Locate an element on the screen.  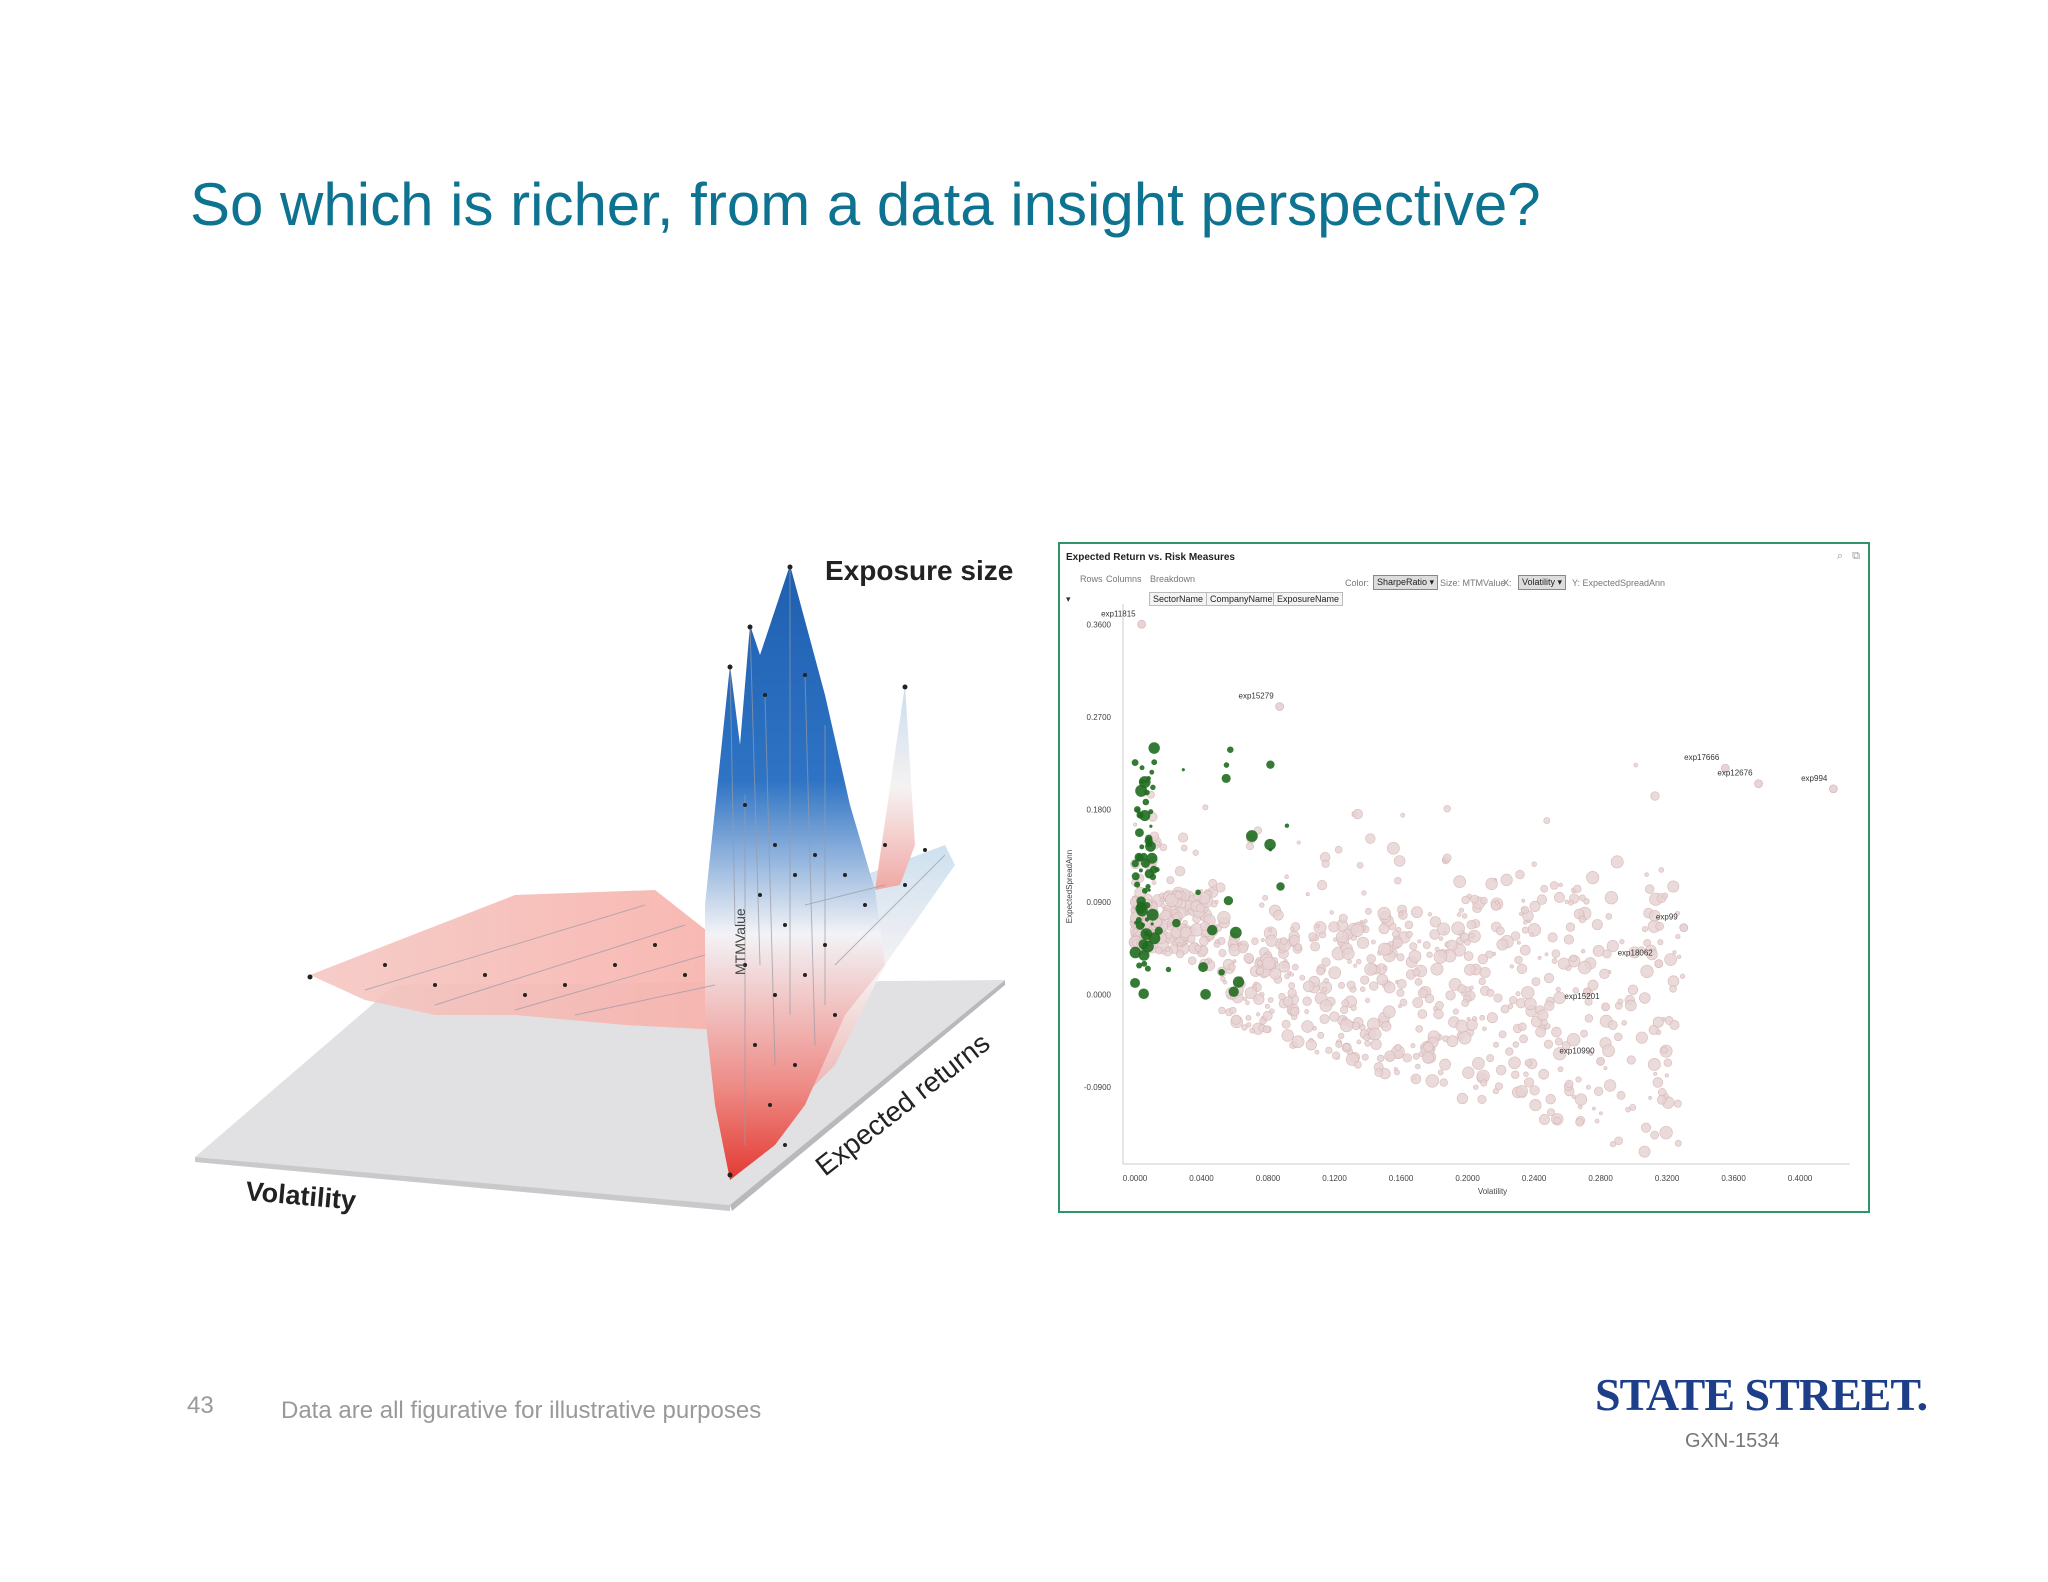
breakdown-field-exposure: ExposureName is located at coordinates (1308, 599).